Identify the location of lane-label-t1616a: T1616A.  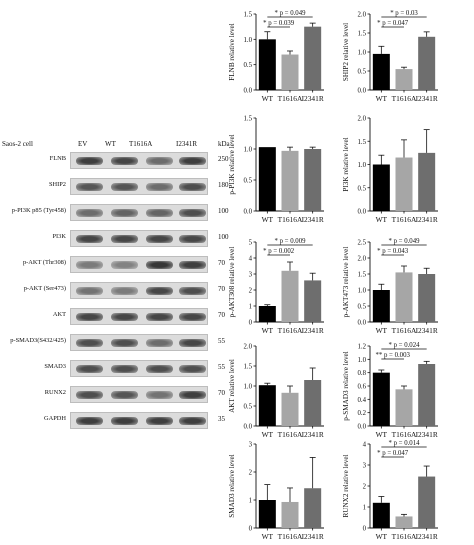
(141, 144).